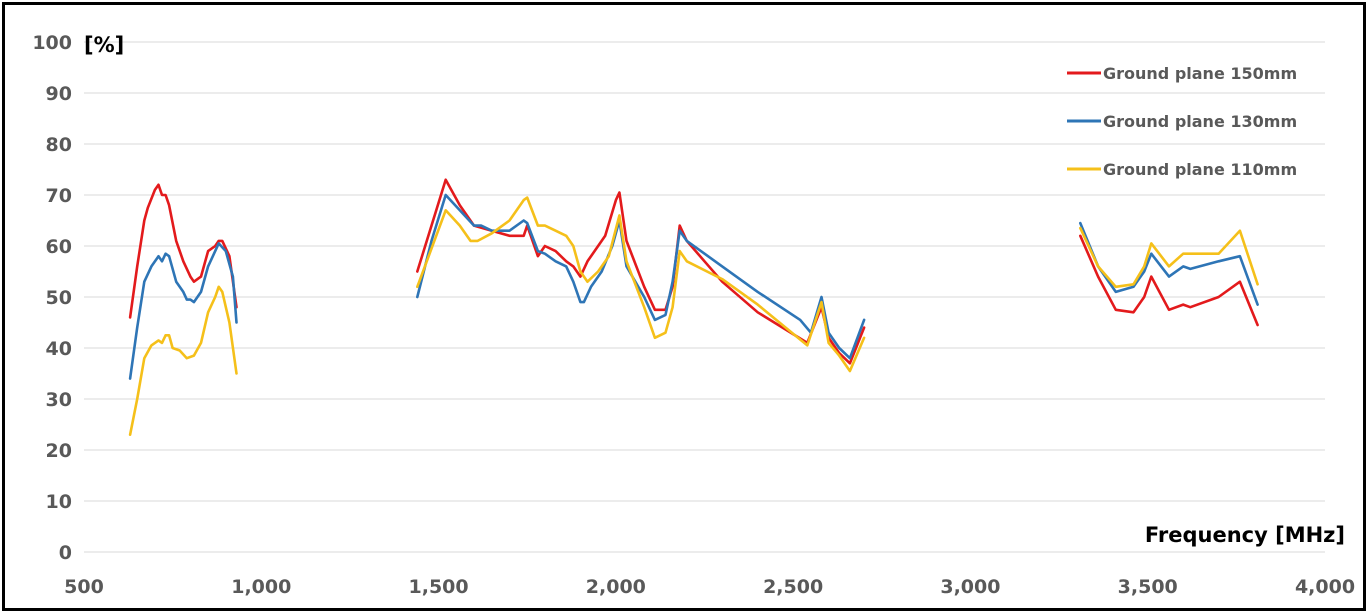 This screenshot has height=615, width=1372. I want to click on y-axis-unit-label: [%], so click(104, 45).